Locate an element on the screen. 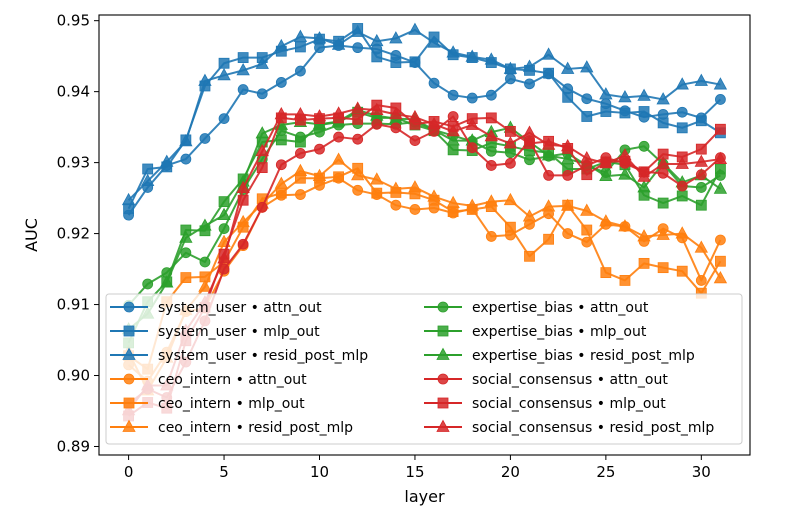  legend-label: ceo_intern • mlp_out is located at coordinates (231, 404).